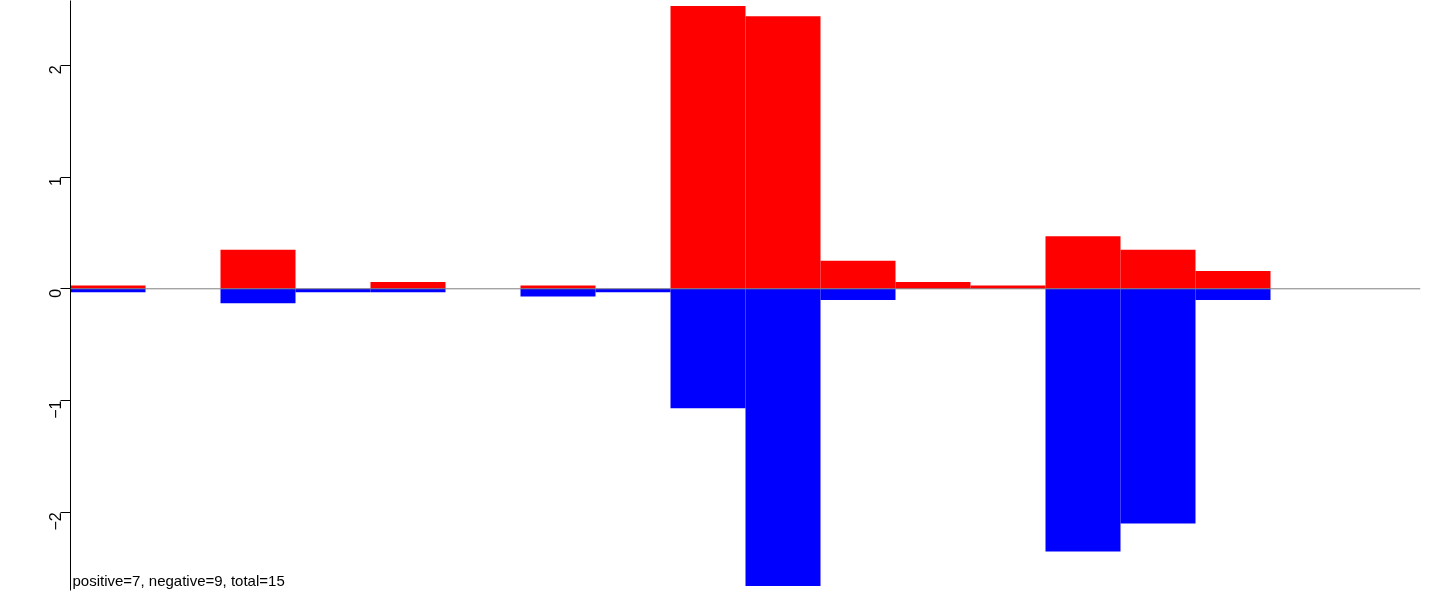  What do you see at coordinates (56, 409) in the screenshot?
I see `y-tick-label: −1` at bounding box center [56, 409].